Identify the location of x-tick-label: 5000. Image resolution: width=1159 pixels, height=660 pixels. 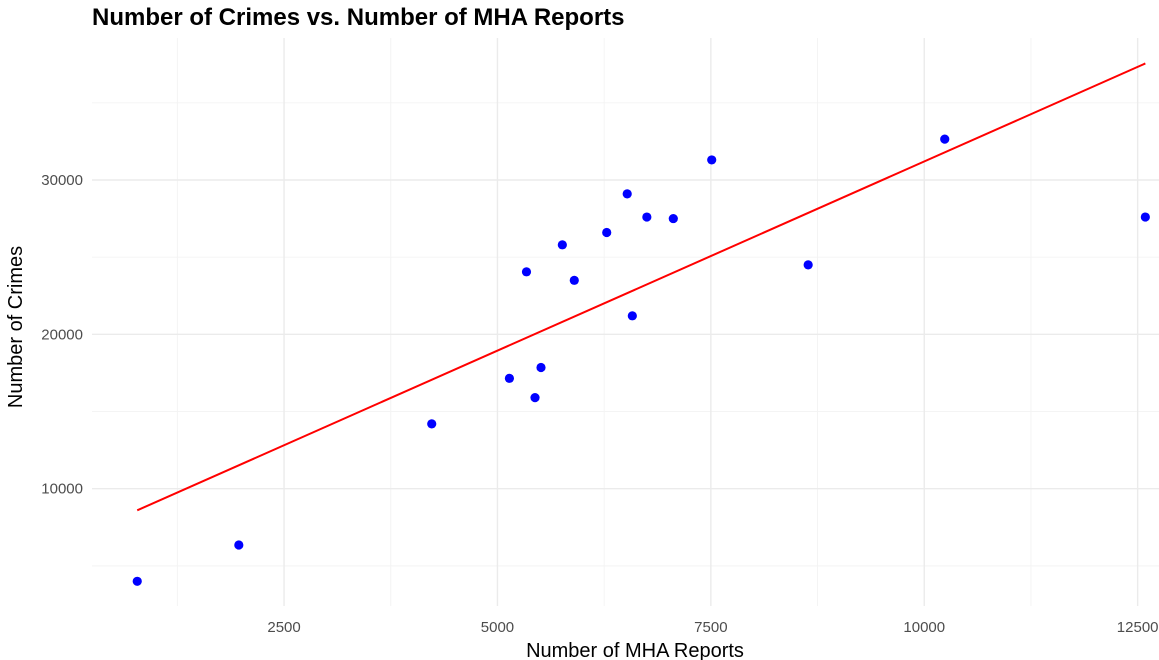
(497, 627).